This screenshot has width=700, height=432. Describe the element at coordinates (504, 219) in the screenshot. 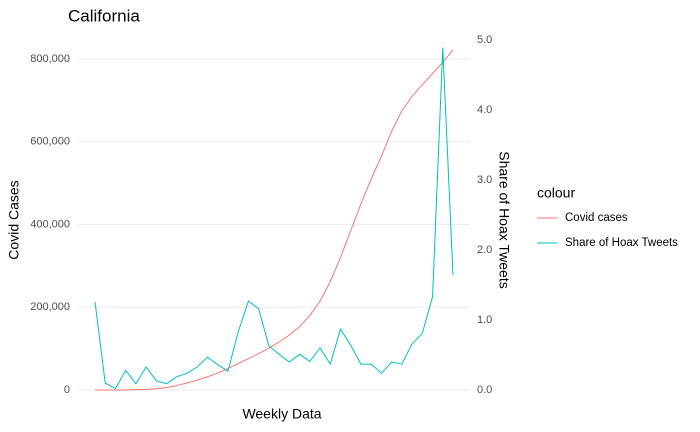

I see `y2-axis-title: Share of Hoax Tweets` at that location.